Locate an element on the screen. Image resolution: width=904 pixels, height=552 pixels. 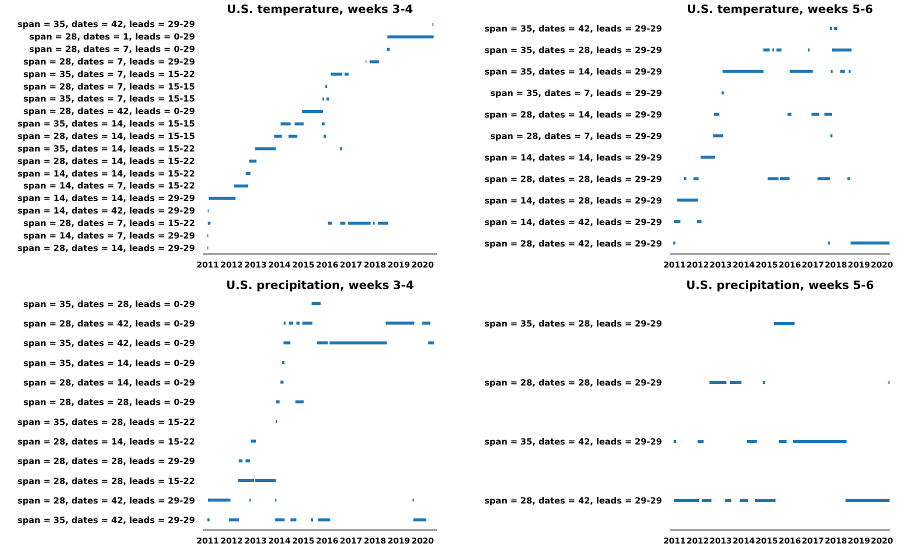
x-tick-label: 2019 is located at coordinates (399, 265).